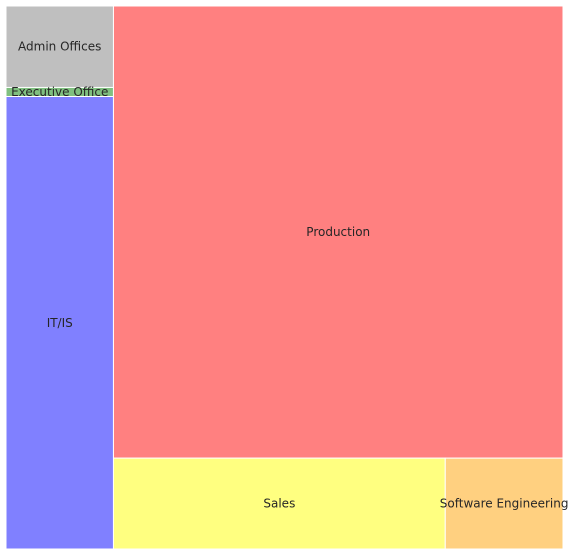 This screenshot has width=574, height=556. I want to click on tile-label-sales: Sales, so click(279, 504).